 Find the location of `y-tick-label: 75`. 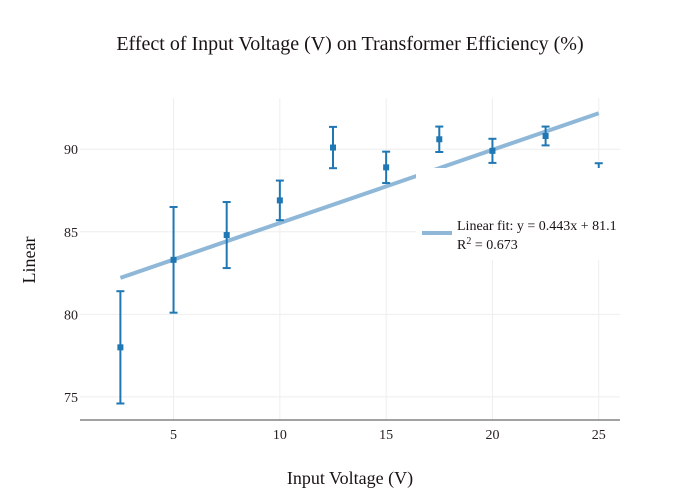

y-tick-label: 75 is located at coordinates (71, 398).